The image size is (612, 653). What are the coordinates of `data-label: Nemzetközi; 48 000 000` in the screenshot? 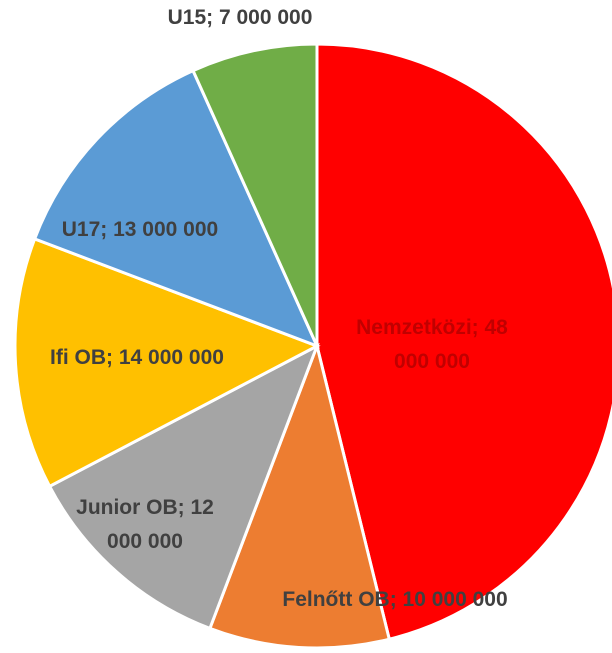 It's located at (432, 344).